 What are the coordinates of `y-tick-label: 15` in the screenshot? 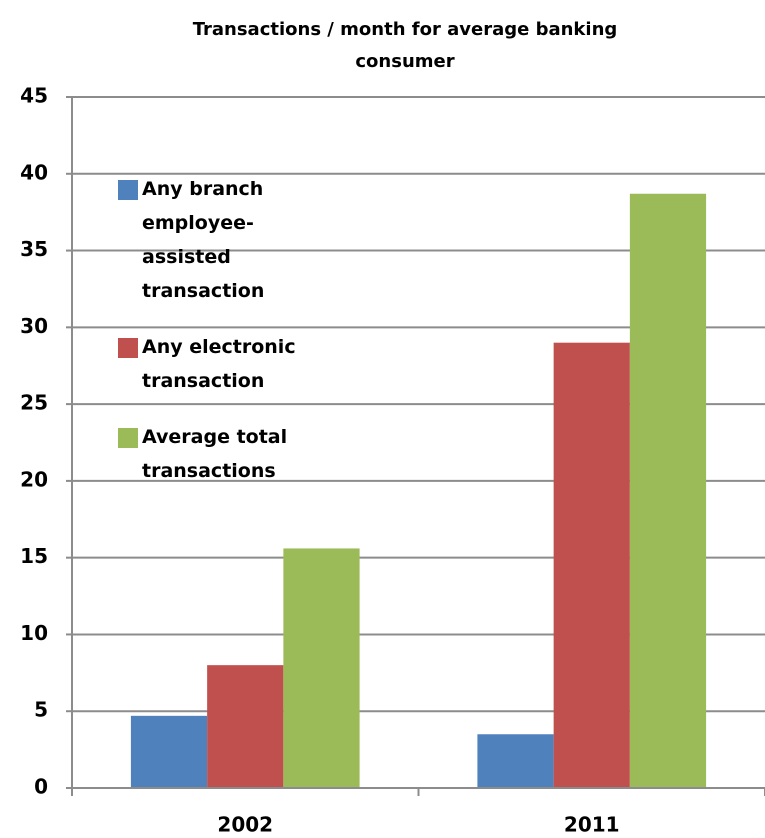 It's located at (34, 556).